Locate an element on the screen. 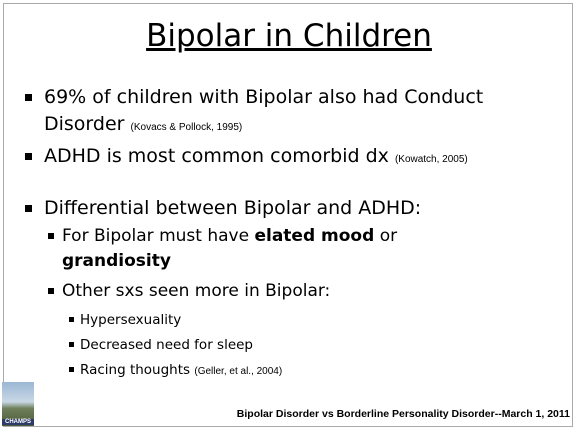 The width and height of the screenshot is (578, 432). logo-text: CHAMPS is located at coordinates (18, 422).